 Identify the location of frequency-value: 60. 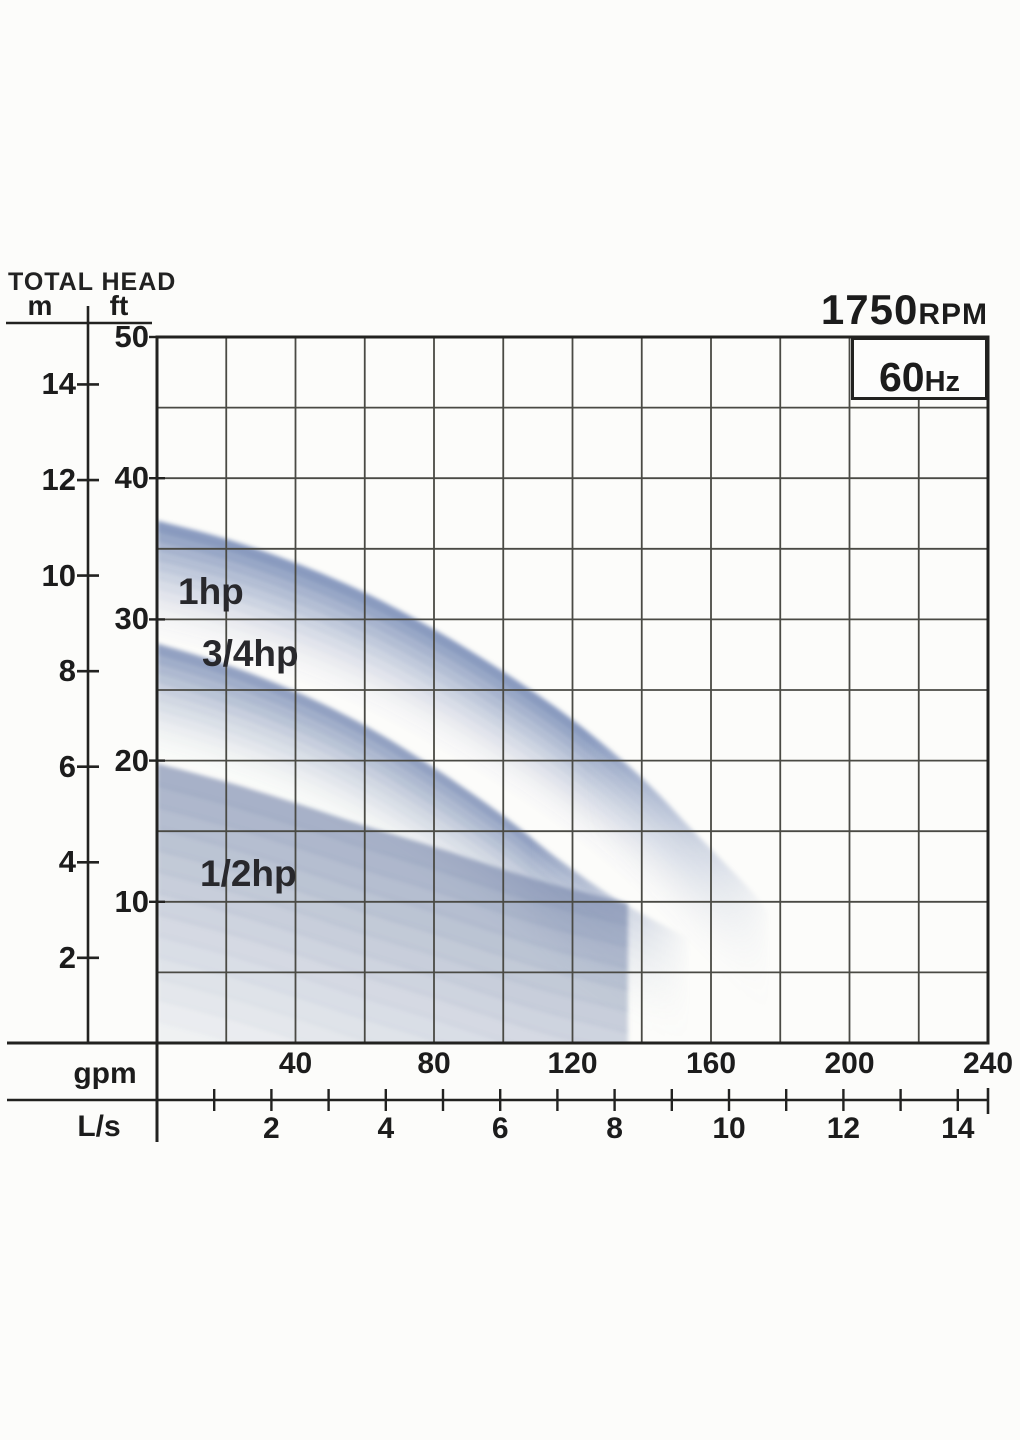
(901, 377).